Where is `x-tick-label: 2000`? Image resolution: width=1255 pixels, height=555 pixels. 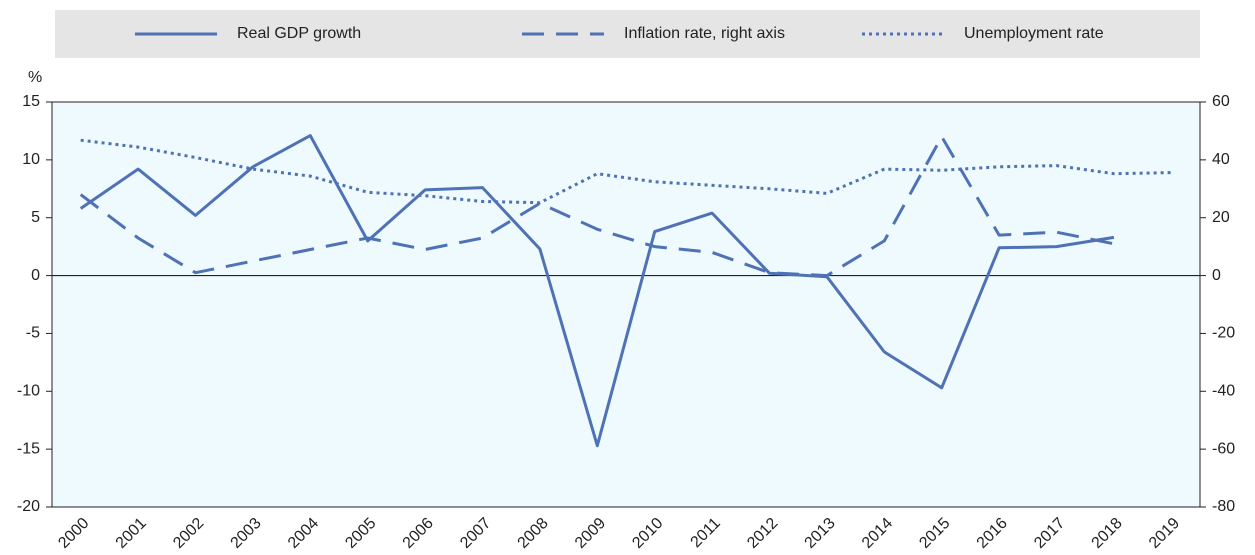
x-tick-label: 2000 is located at coordinates (73, 533).